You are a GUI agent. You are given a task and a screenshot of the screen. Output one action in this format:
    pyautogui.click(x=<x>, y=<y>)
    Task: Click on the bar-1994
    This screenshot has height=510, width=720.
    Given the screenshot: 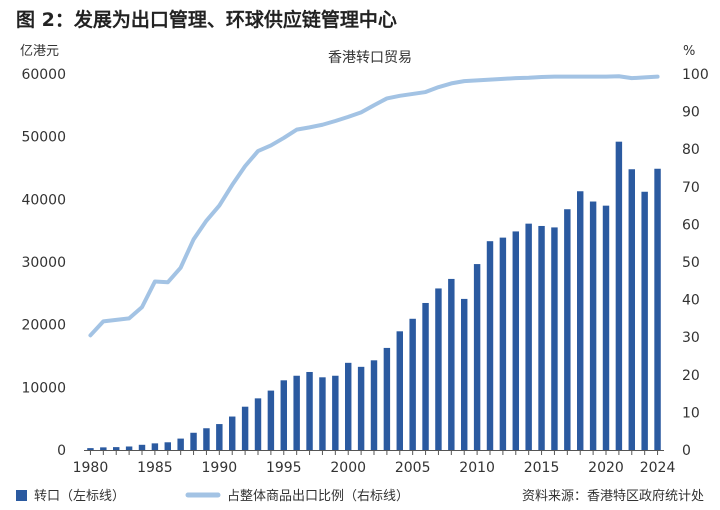 What is the action you would take?
    pyautogui.click(x=271, y=420)
    